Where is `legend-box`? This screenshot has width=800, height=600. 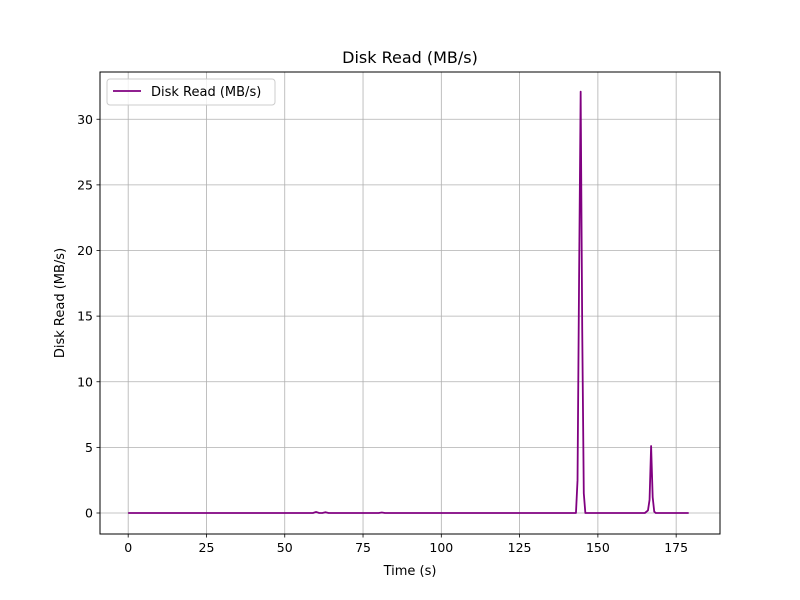 legend-box is located at coordinates (191, 92).